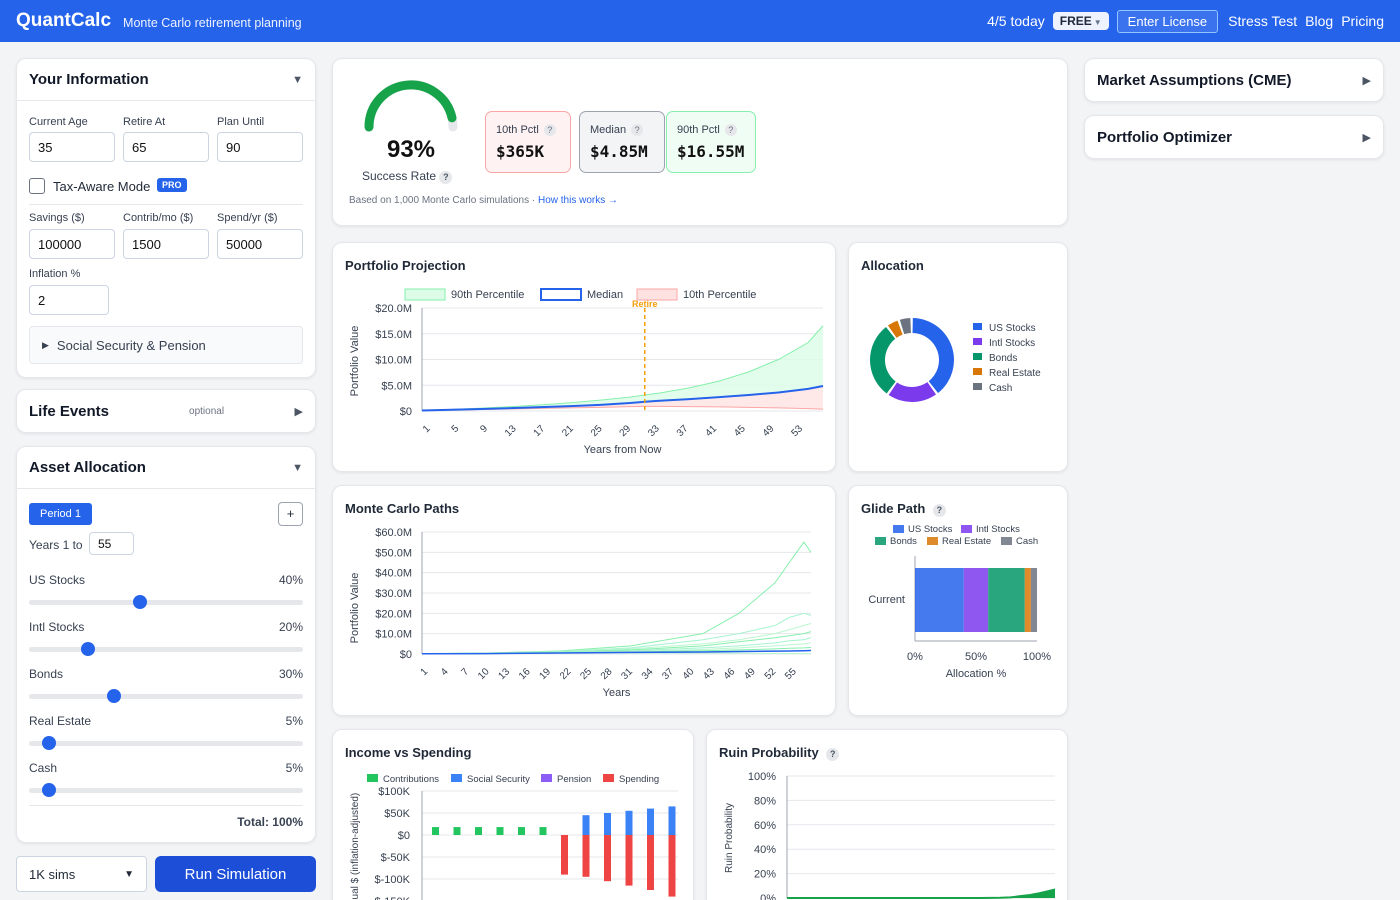  Describe the element at coordinates (102, 186) in the screenshot. I see `tax-aware-label: Tax-Aware Mode` at that location.